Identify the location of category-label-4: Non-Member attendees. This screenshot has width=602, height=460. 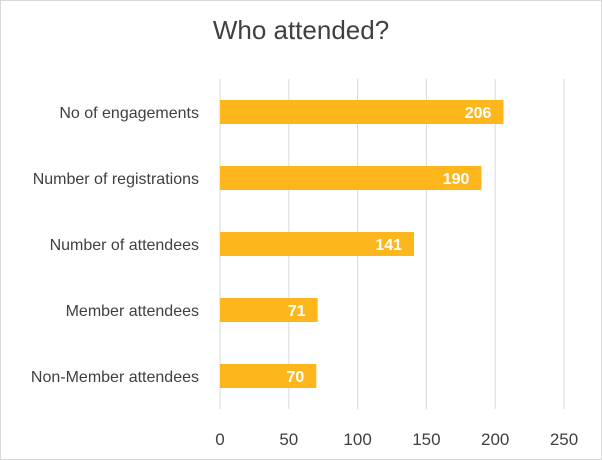
(115, 377).